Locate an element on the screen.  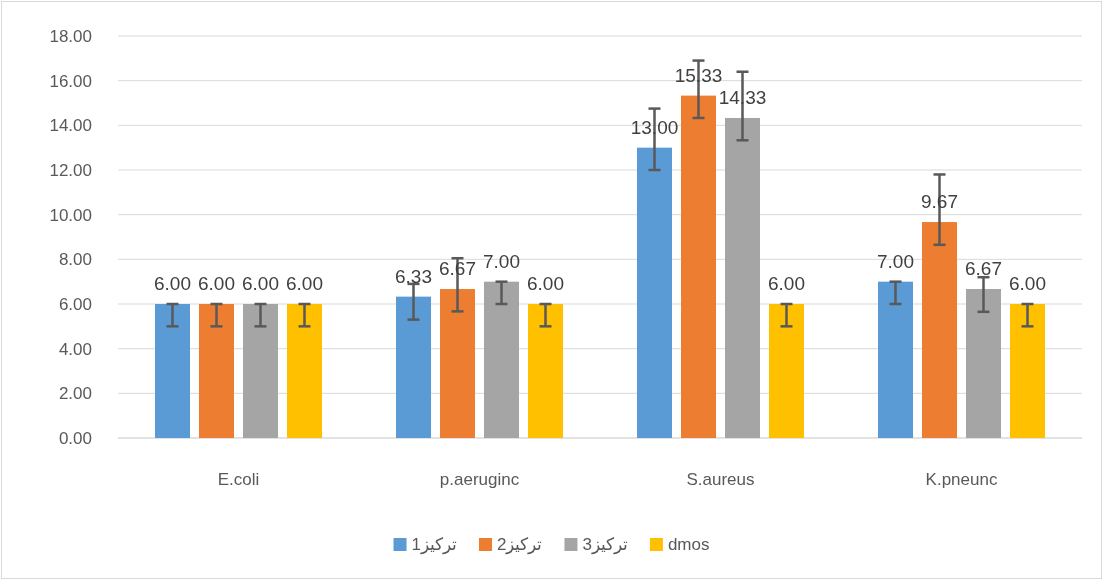
x-tick-label: K.pneunc is located at coordinates (961, 479).